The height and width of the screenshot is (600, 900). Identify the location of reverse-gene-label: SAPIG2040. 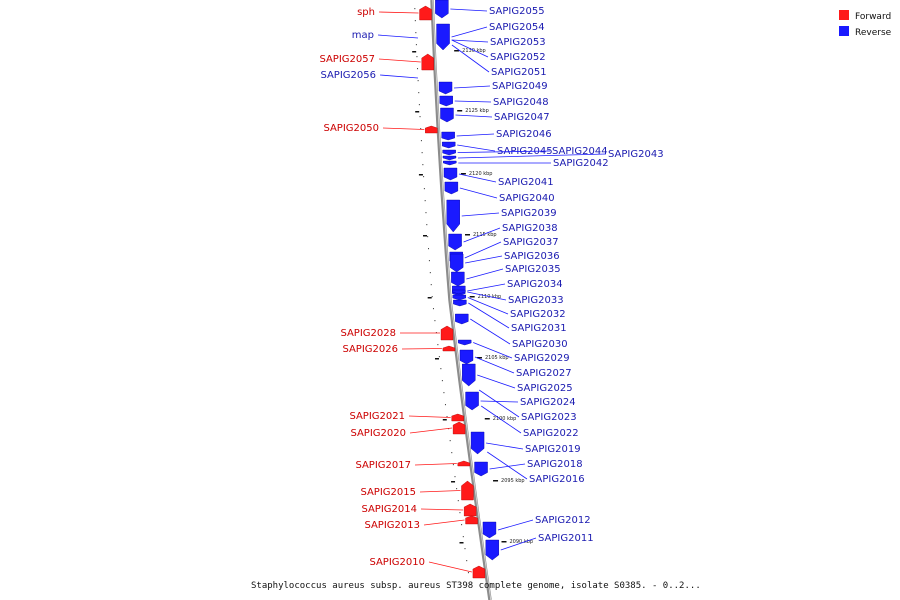
(527, 198).